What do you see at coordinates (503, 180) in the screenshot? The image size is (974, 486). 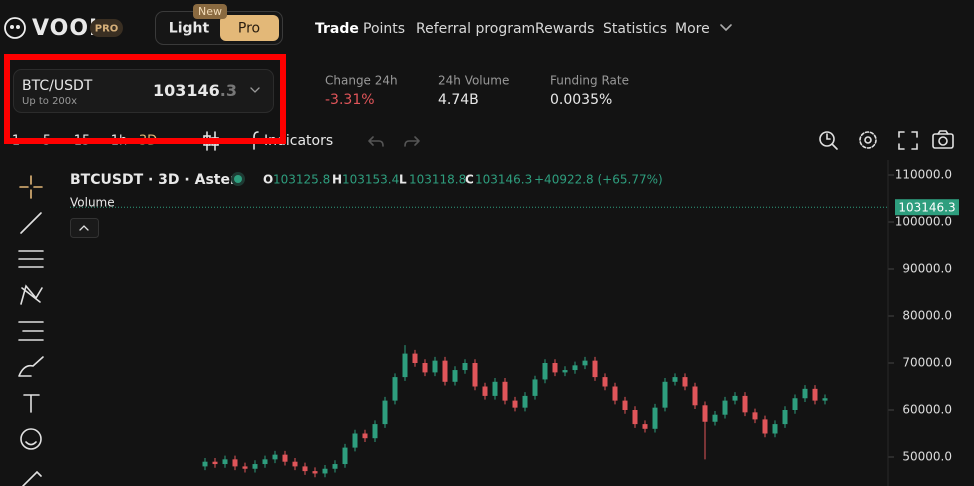 I see `ohlc-value: 103146.3` at bounding box center [503, 180].